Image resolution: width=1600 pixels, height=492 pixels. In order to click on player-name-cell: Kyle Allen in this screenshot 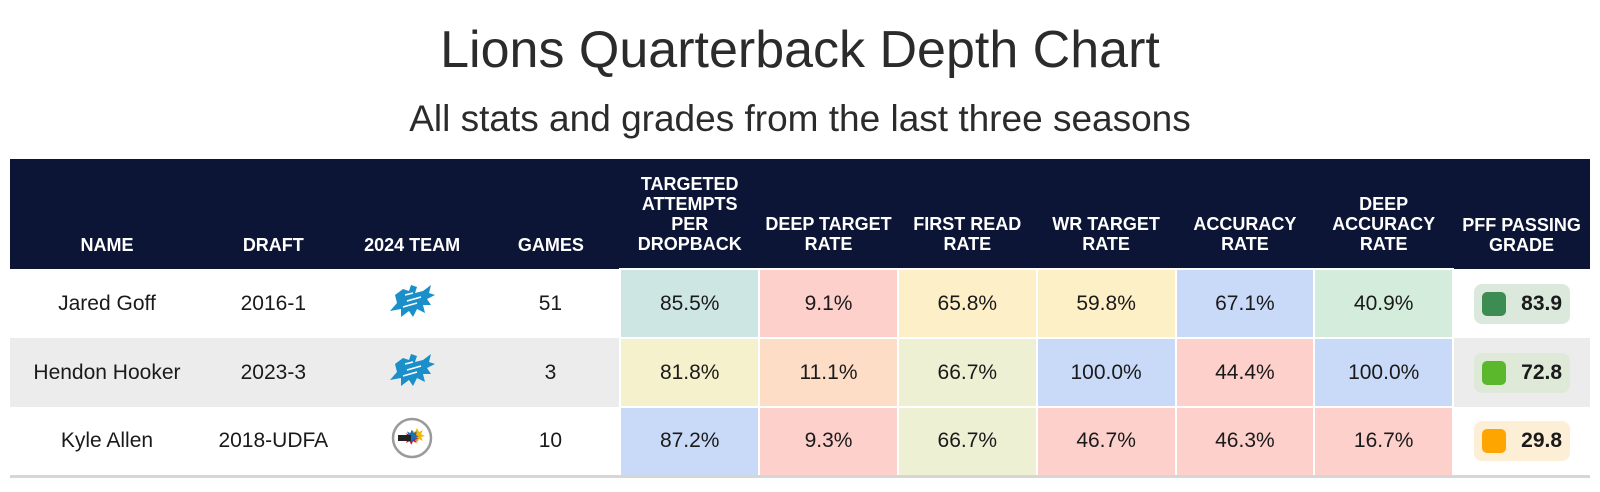, I will do `click(107, 440)`.